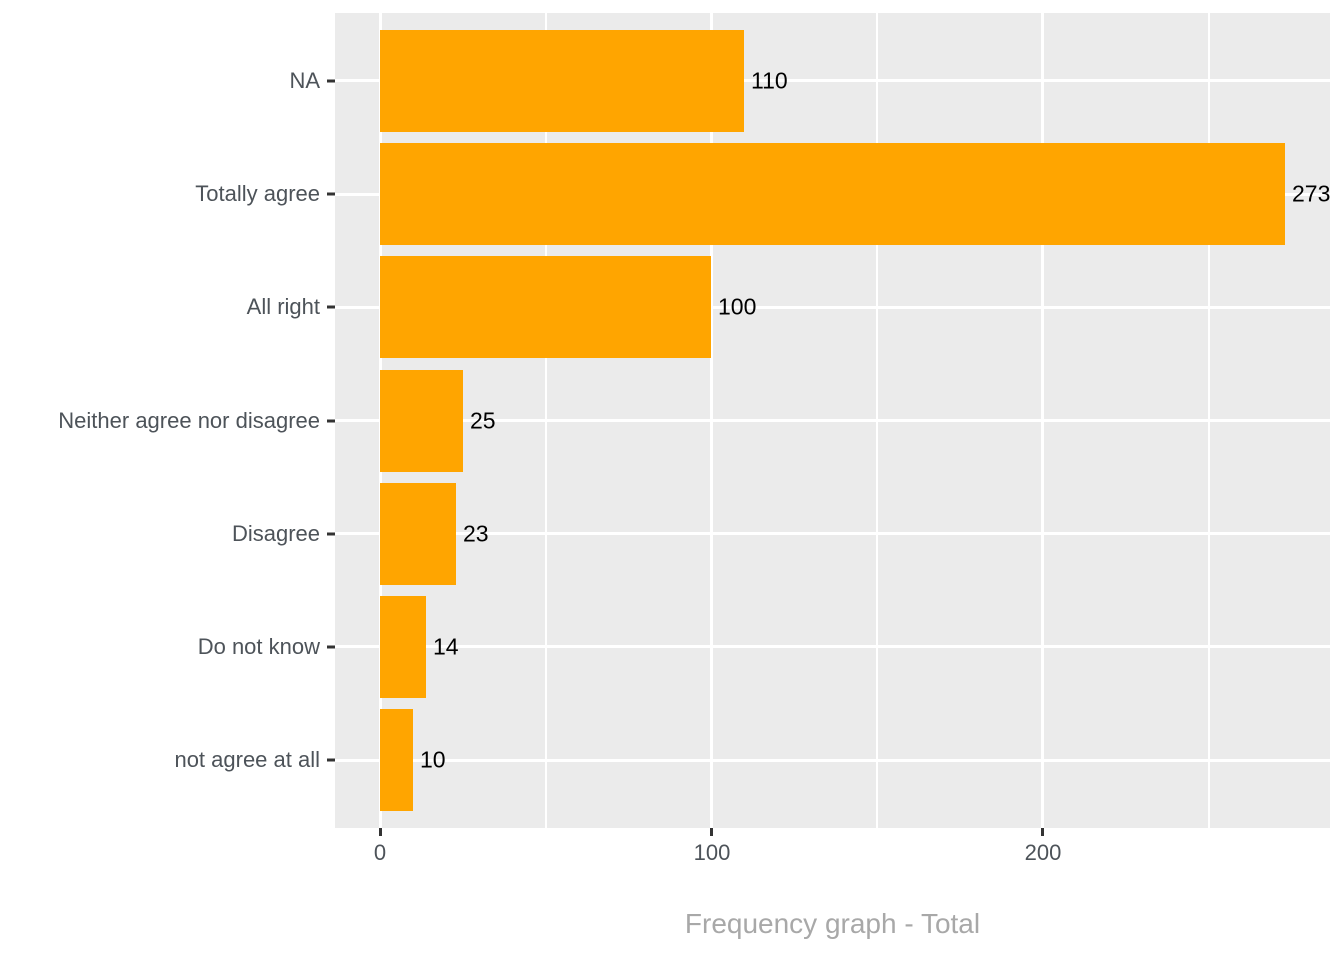  Describe the element at coordinates (247, 759) in the screenshot. I see `y-axis-label-not-agree-at-all: not agree at all` at that location.